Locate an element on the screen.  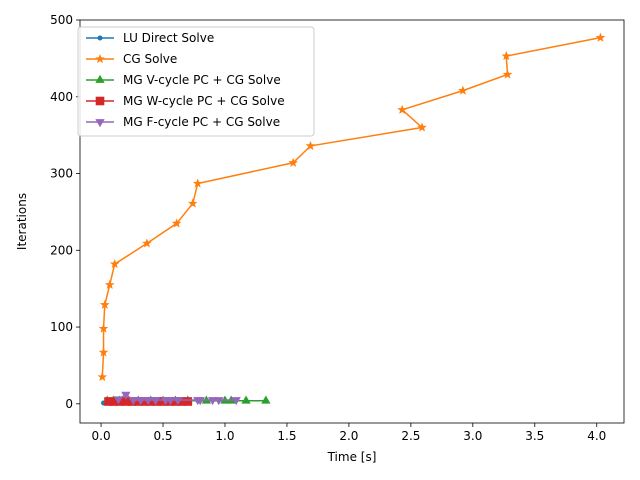
y-axis: 0 100 200 300 400 500 is located at coordinates (65, 212).